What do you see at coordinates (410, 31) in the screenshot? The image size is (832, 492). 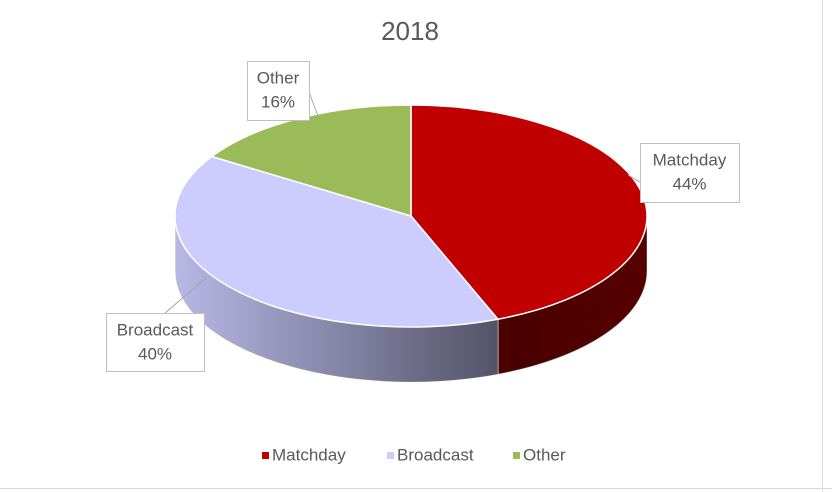 I see `chart-title: 2018` at bounding box center [410, 31].